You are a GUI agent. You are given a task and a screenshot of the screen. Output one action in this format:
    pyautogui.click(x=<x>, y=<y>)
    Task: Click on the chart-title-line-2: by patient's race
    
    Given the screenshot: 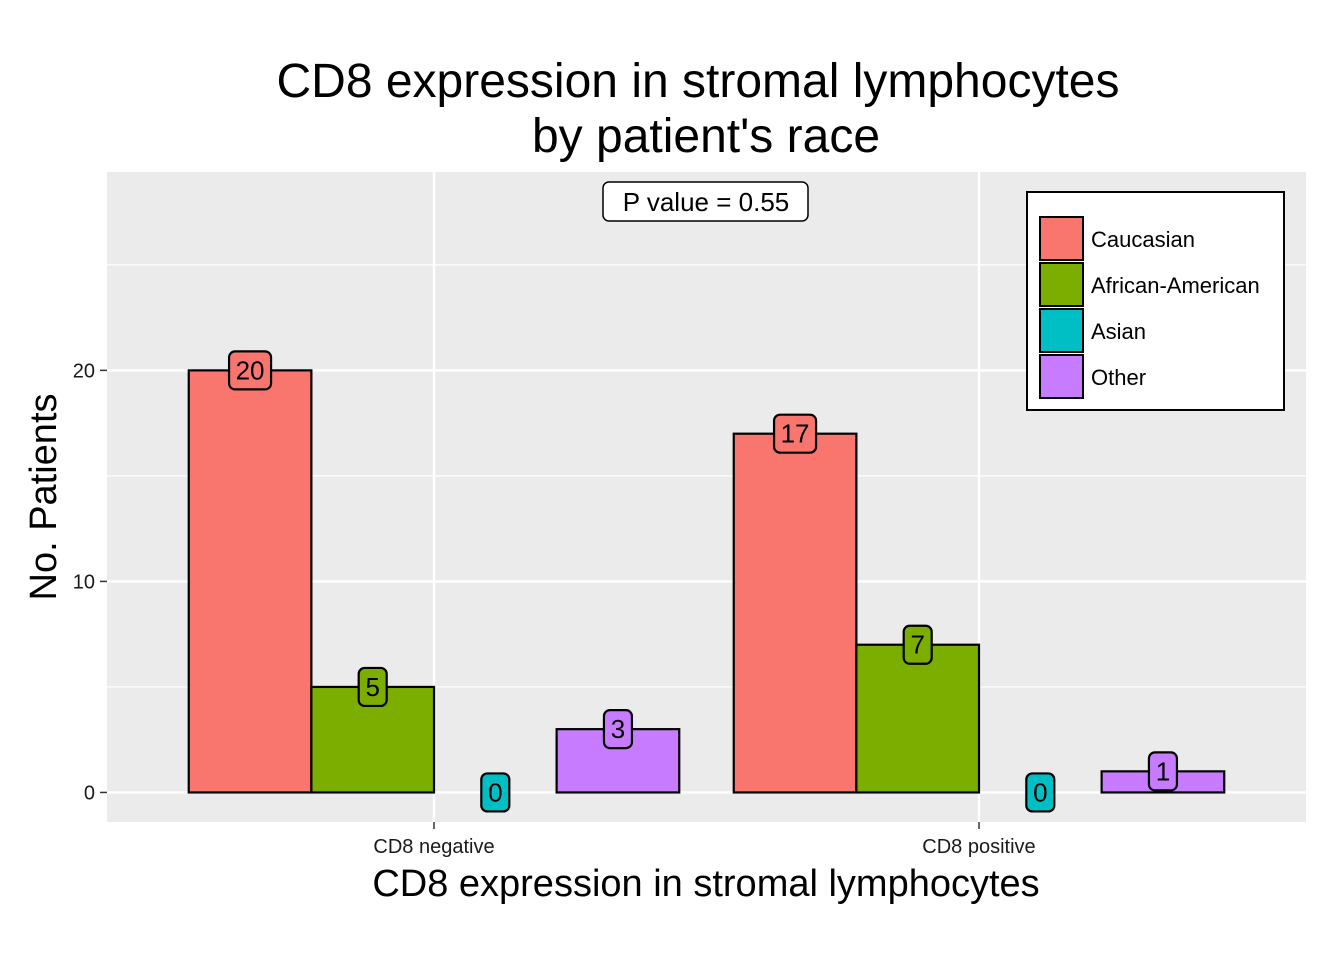 What is the action you would take?
    pyautogui.click(x=706, y=136)
    